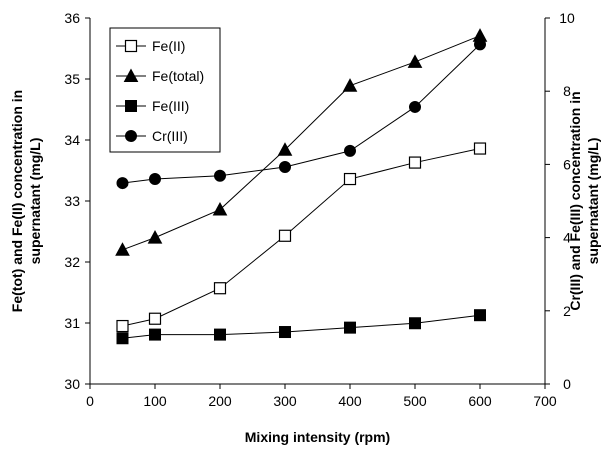  Describe the element at coordinates (17, 201) in the screenshot. I see `left-axis-title-line-1: Fe(tot) and Fe(II) concentration in` at that location.